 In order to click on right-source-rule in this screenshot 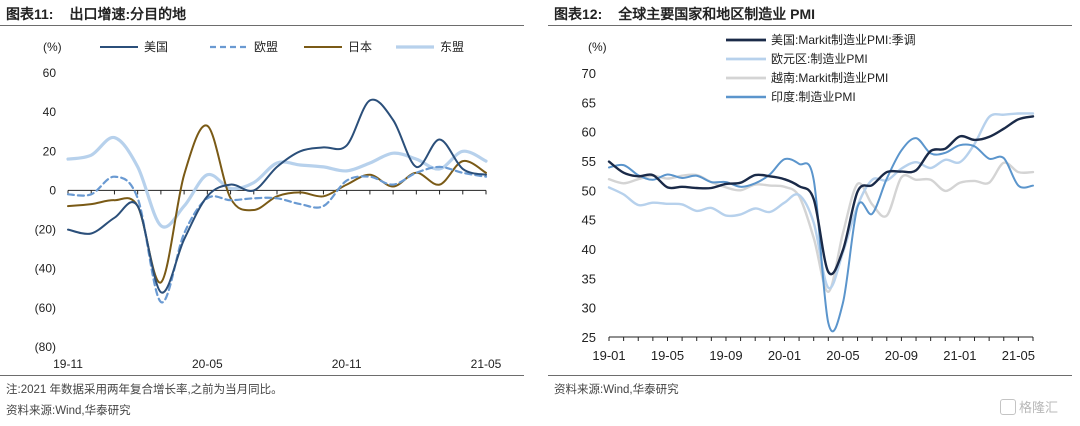, I will do `click(810, 375)`.